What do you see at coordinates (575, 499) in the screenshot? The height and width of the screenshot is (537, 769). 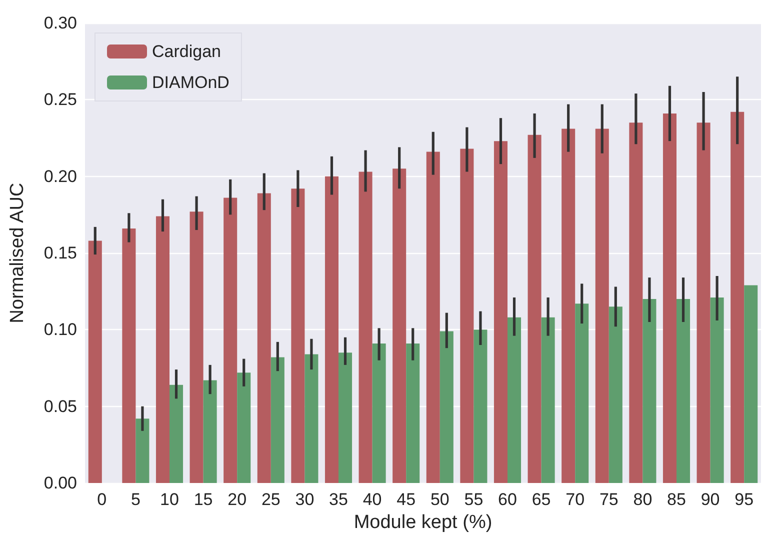 I see `x-tick-label: 70` at bounding box center [575, 499].